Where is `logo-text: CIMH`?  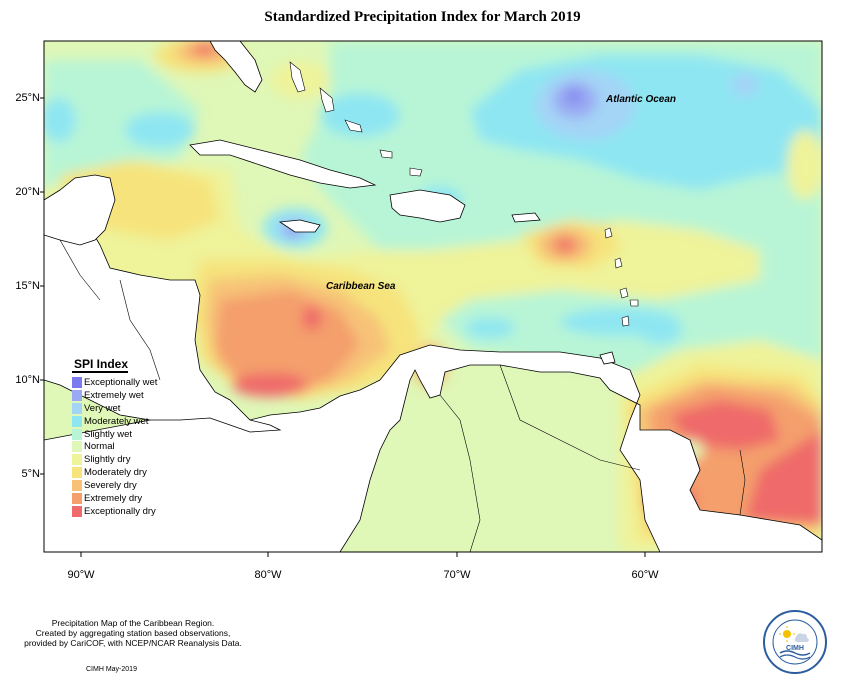 logo-text: CIMH is located at coordinates (795, 648).